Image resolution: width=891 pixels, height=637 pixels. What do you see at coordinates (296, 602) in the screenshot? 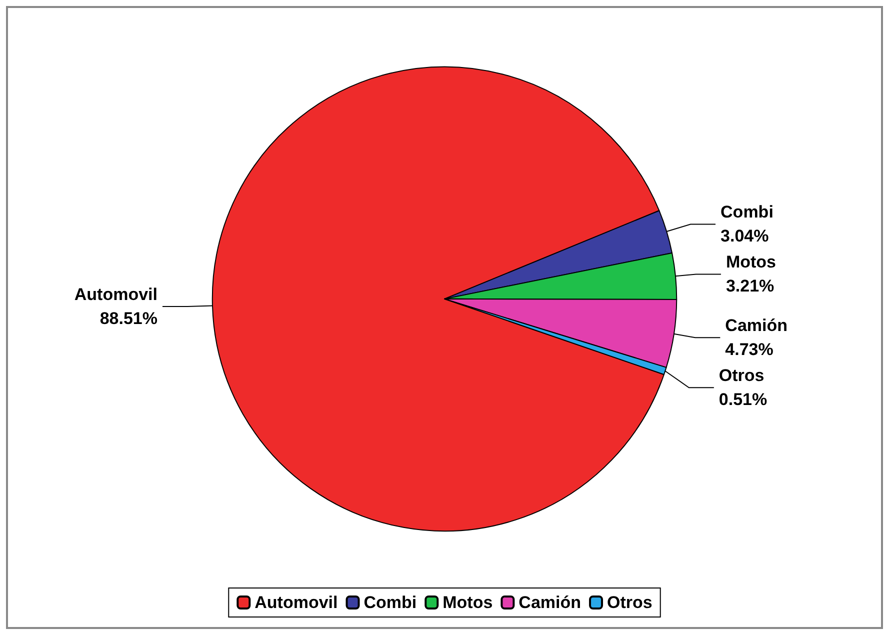
I see `legend-label: Automovil` at bounding box center [296, 602].